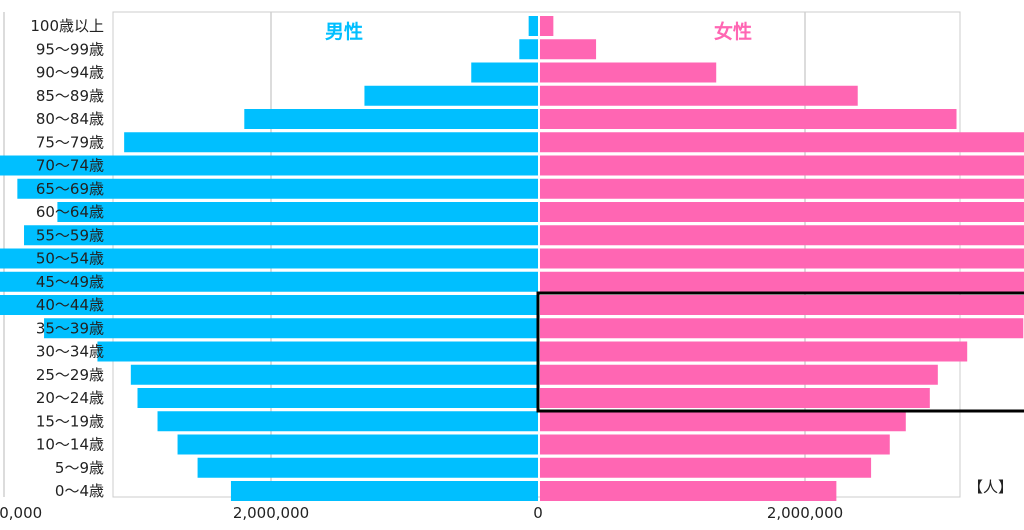 The width and height of the screenshot is (1024, 530). I want to click on category-label: 30〜34歳, so click(70, 352).